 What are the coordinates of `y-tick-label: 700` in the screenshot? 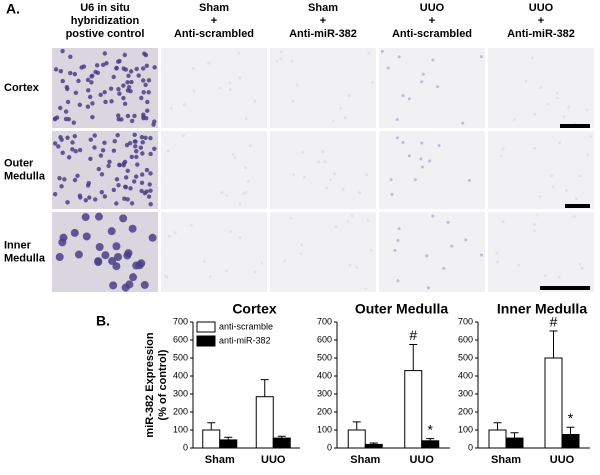 It's located at (324, 321).